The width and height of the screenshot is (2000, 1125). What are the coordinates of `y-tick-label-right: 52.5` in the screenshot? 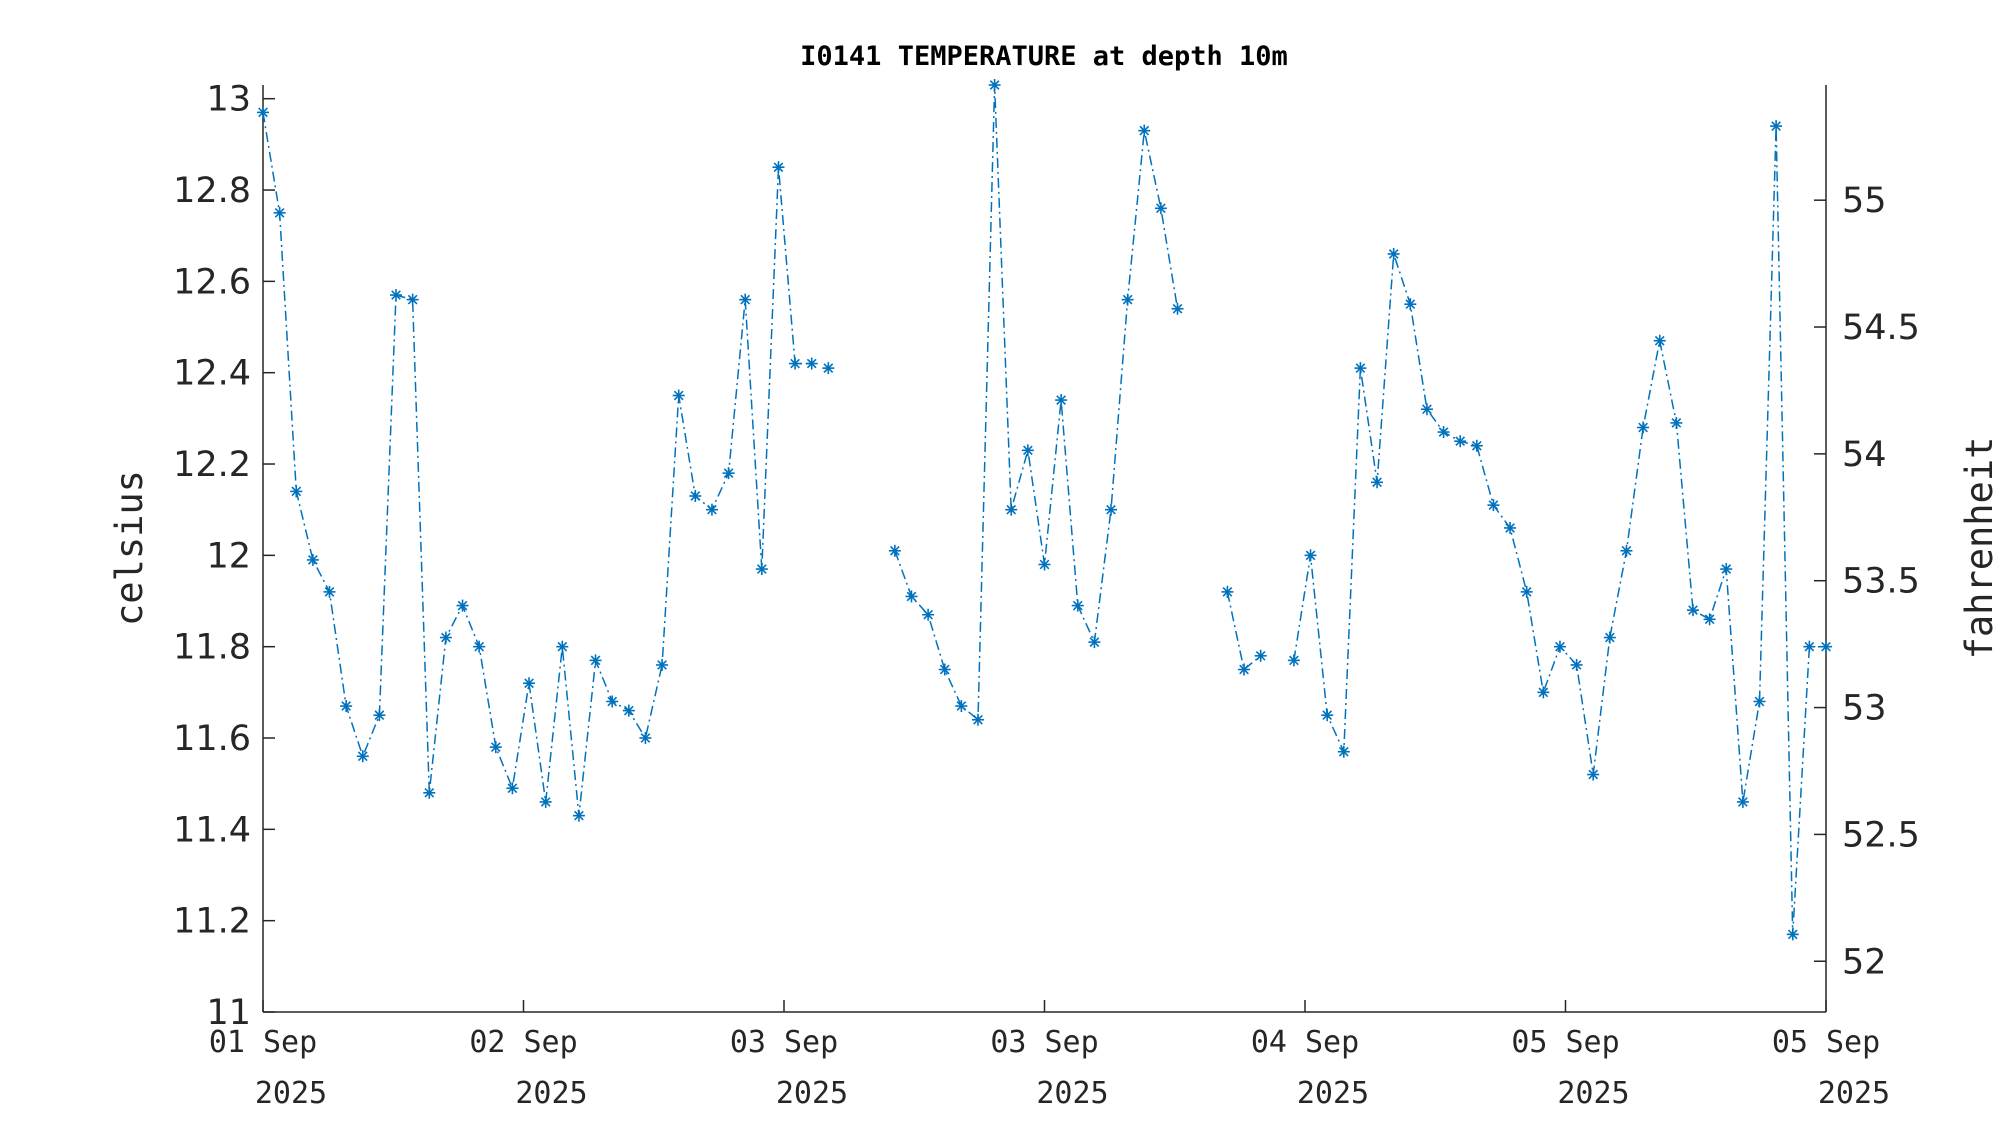 It's located at (1881, 835).